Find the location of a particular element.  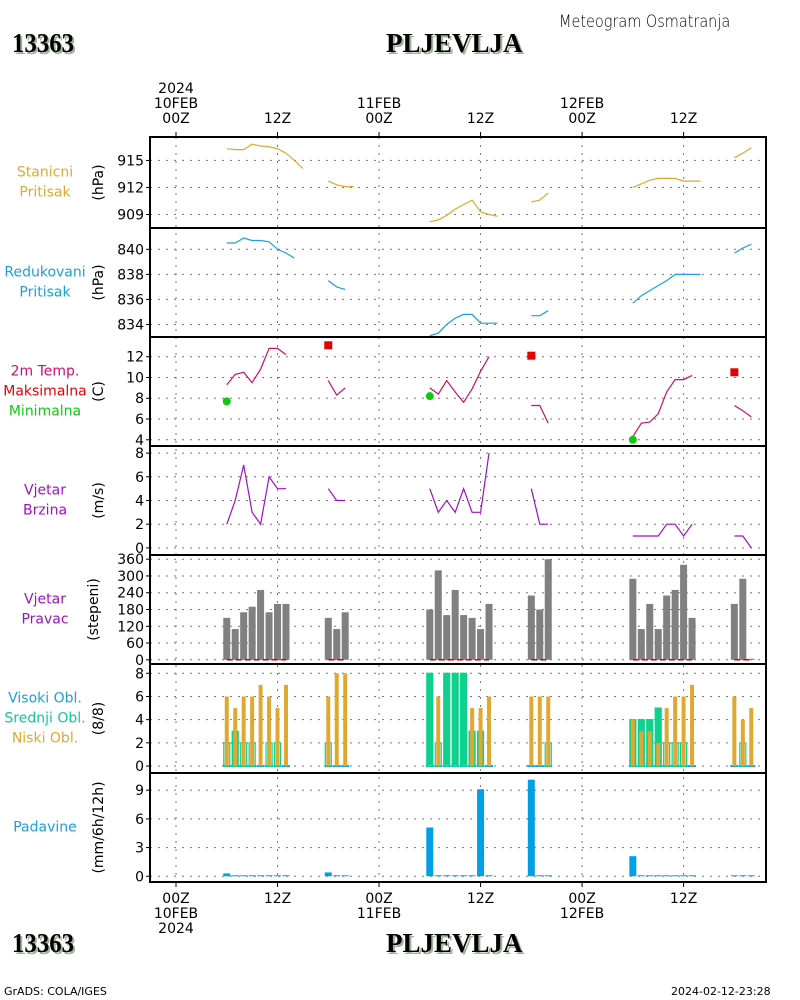

y-tick-label: 2 is located at coordinates (139, 525).